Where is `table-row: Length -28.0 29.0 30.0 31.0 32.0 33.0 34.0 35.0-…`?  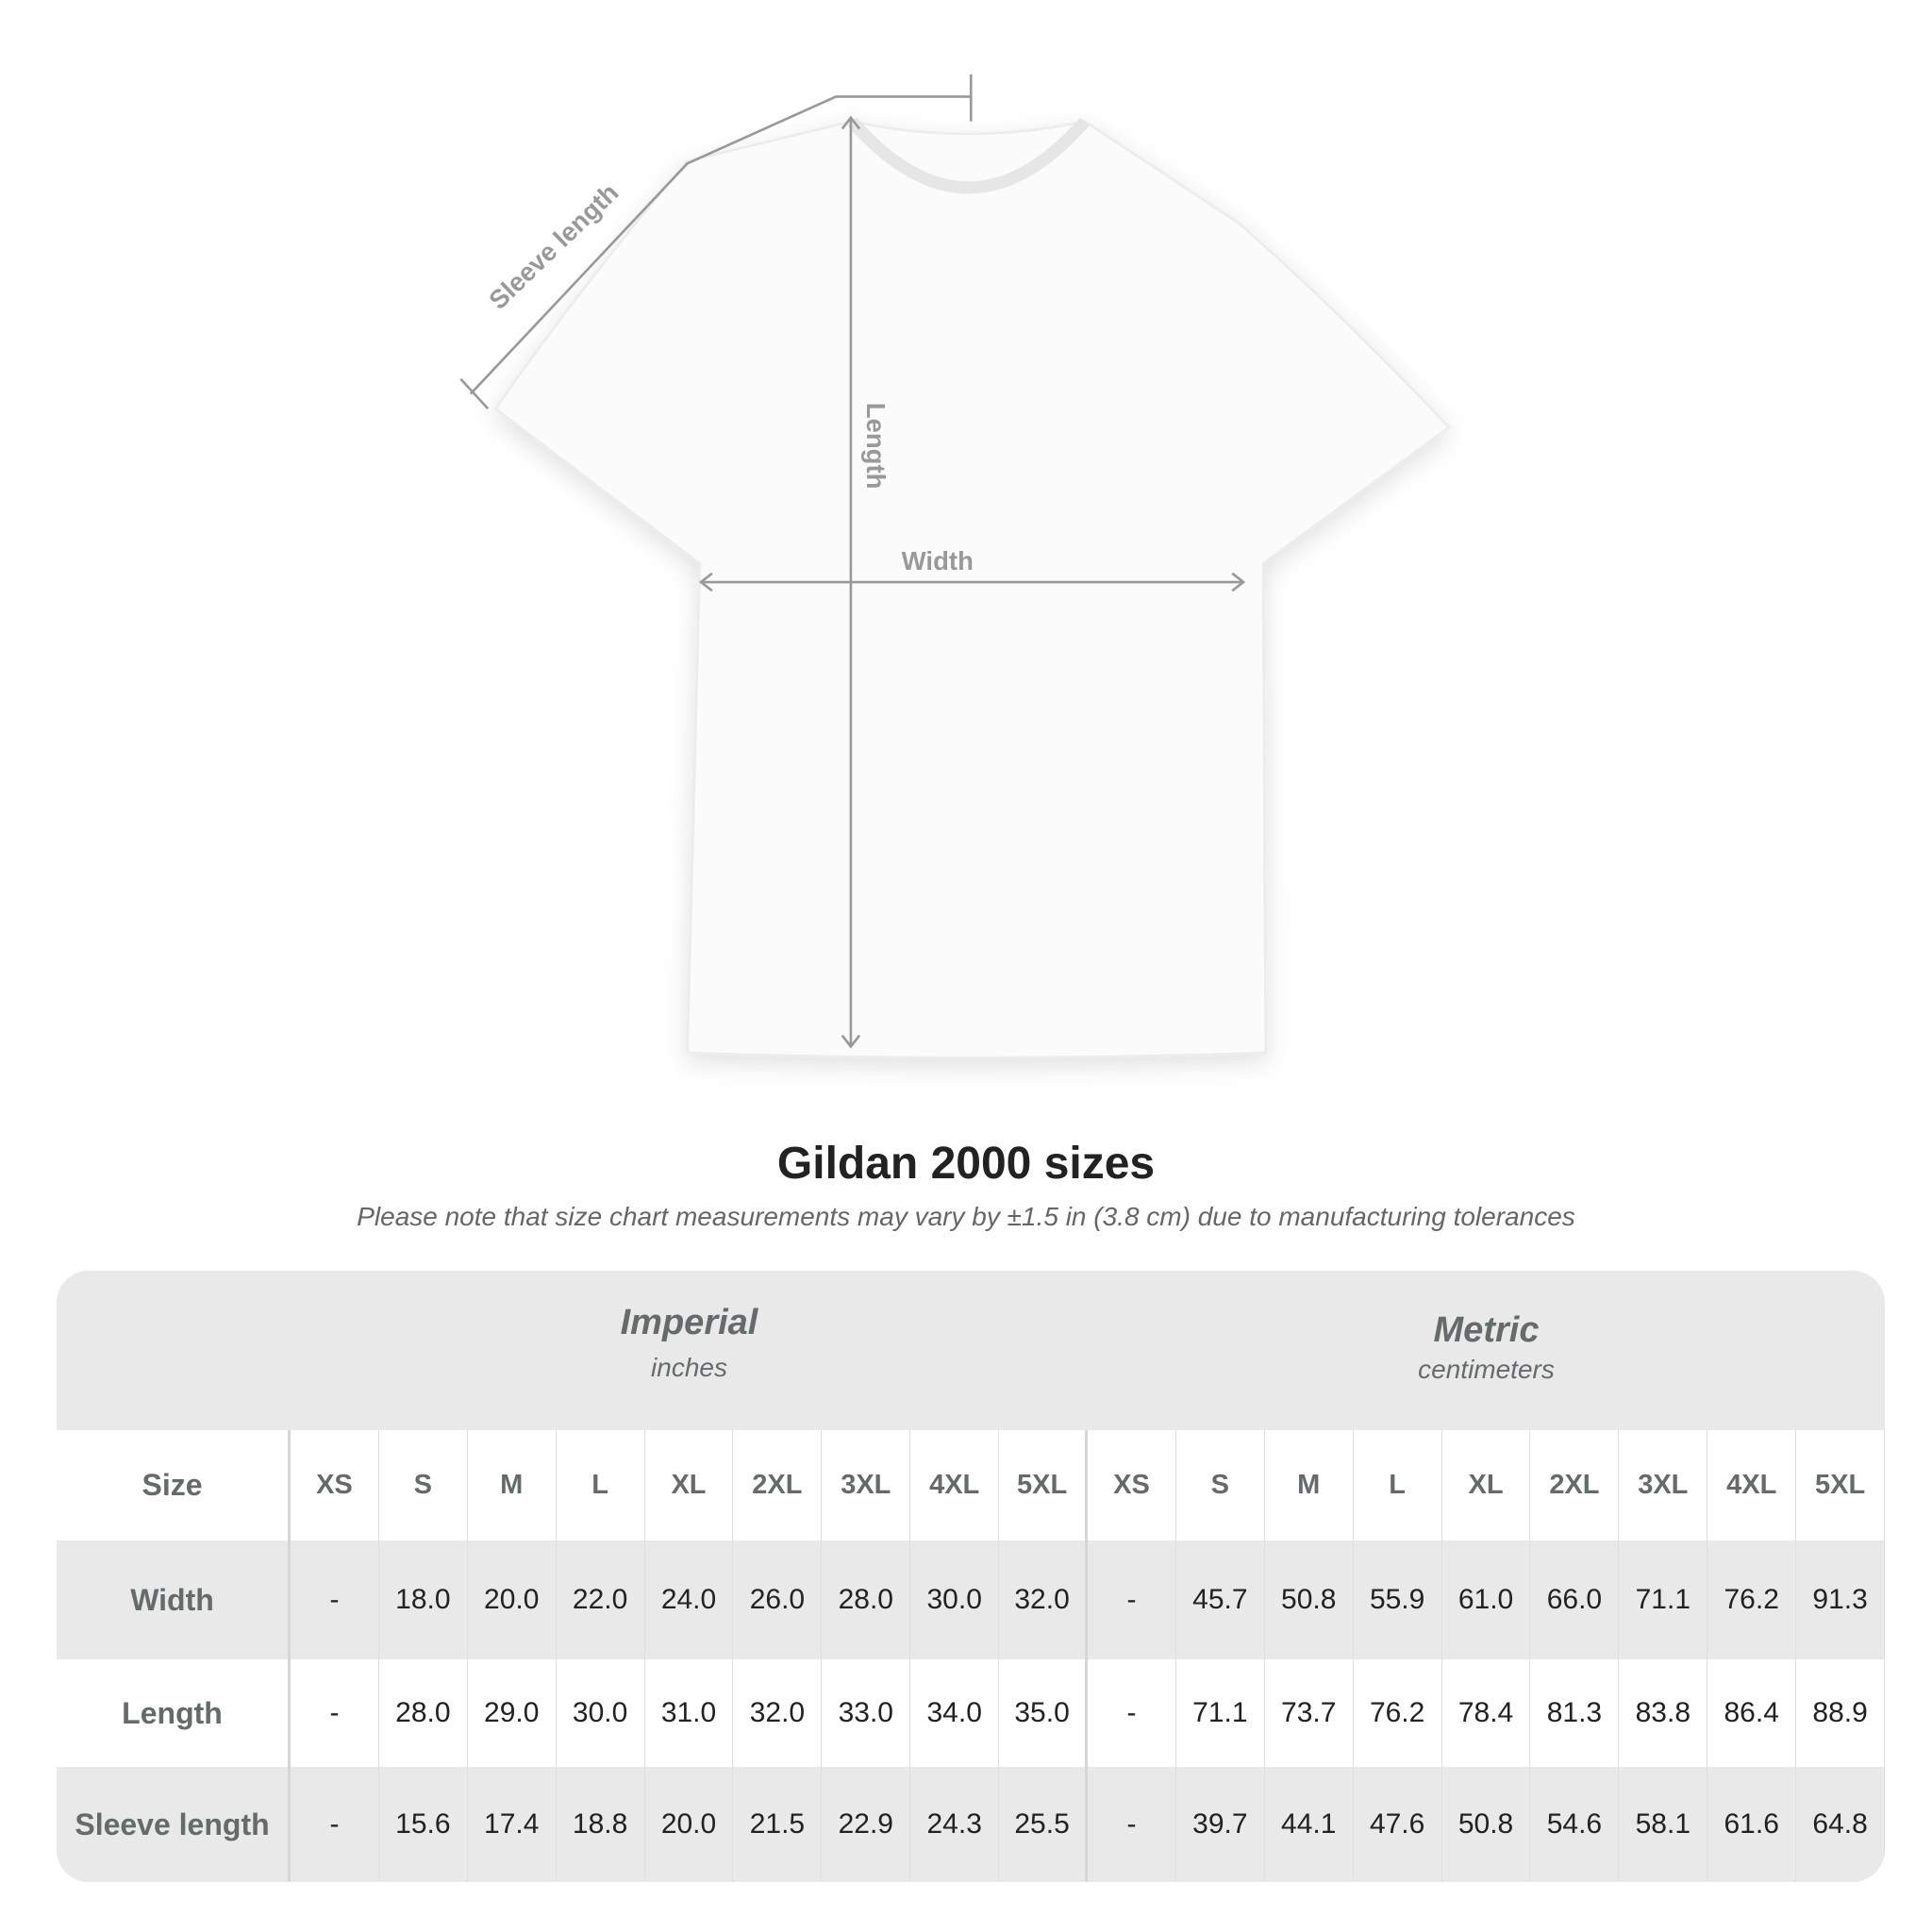 table-row: Length -28.0 29.0 30.0 31.0 32.0 33.0 34.0 35.0-… is located at coordinates (971, 1713).